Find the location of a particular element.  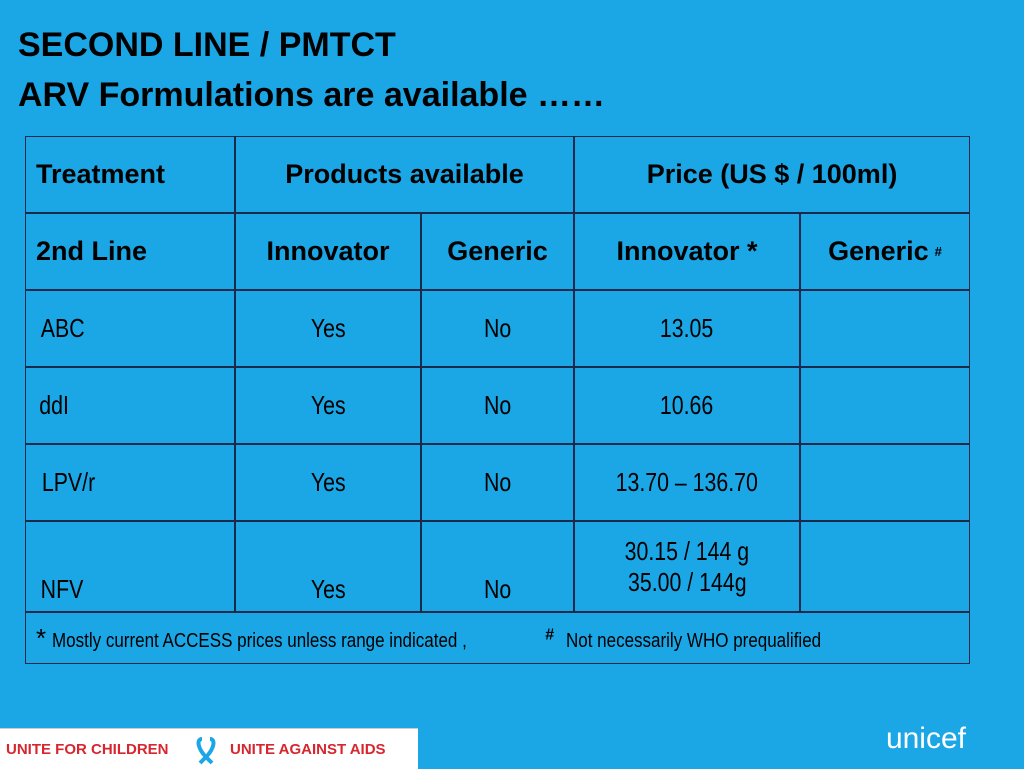

cell-text: 10.66 is located at coordinates (687, 405).